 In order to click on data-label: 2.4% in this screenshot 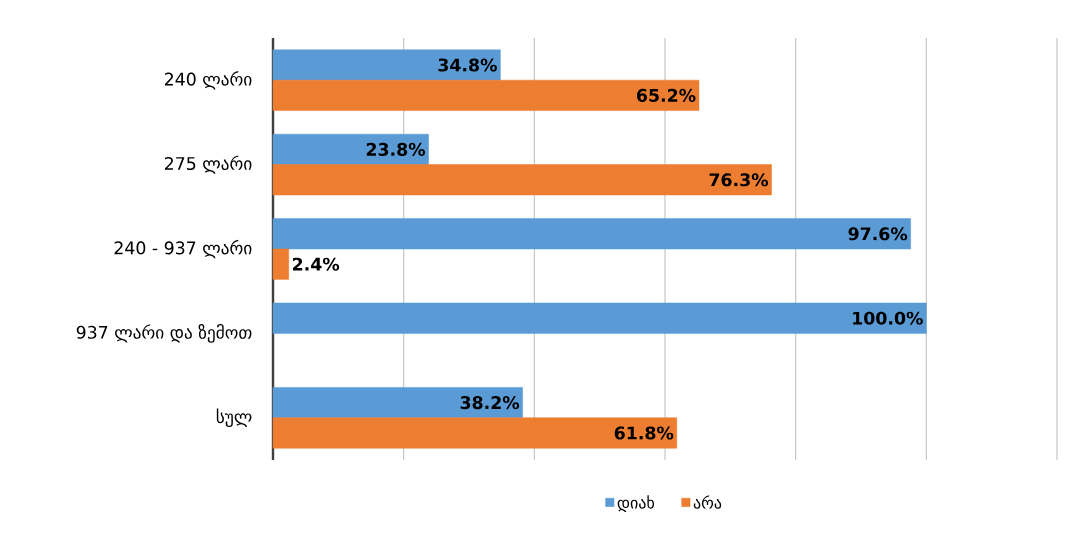, I will do `click(316, 264)`.